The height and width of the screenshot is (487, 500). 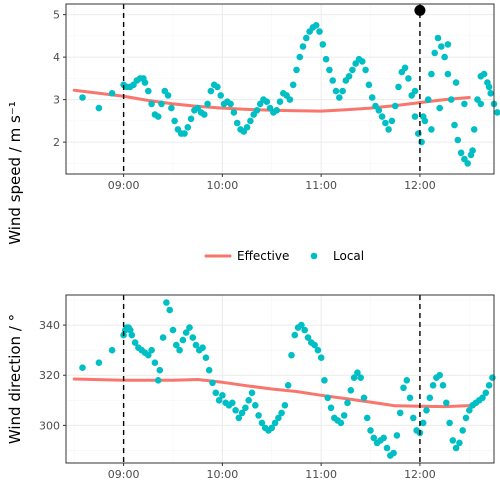 What do you see at coordinates (321, 474) in the screenshot?
I see `x-tick-label: 11:00` at bounding box center [321, 474].